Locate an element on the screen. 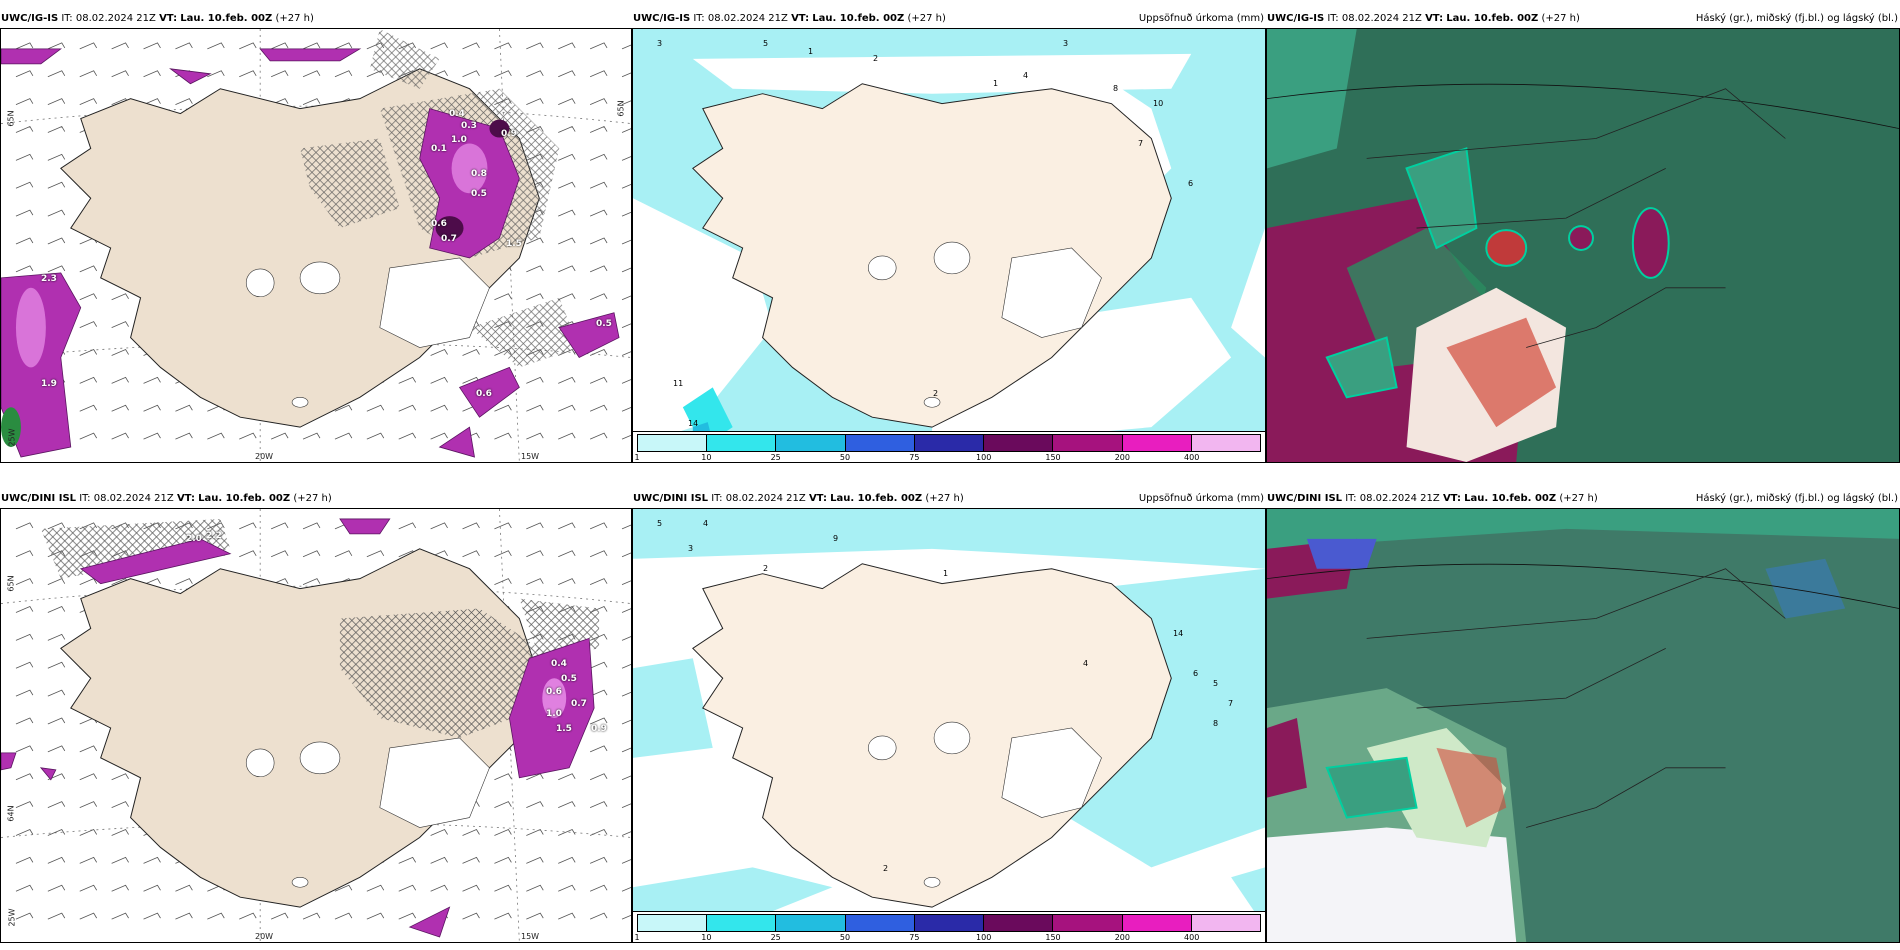  precip-value-label: 3 is located at coordinates (1066, 43).